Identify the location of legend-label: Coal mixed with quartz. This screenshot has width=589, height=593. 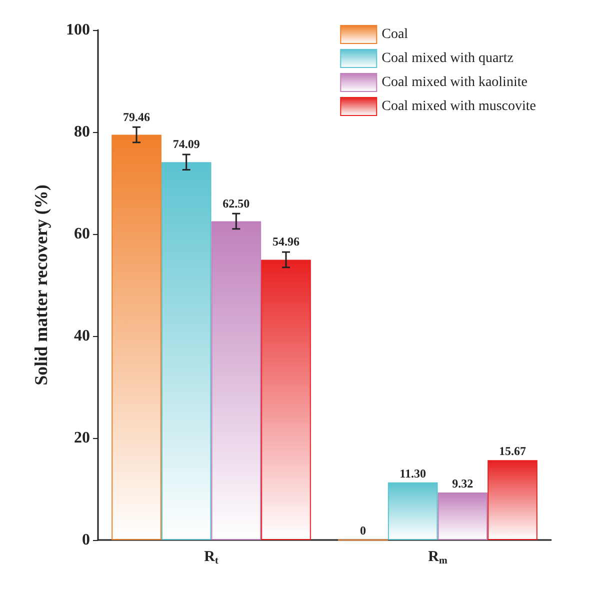
(448, 58).